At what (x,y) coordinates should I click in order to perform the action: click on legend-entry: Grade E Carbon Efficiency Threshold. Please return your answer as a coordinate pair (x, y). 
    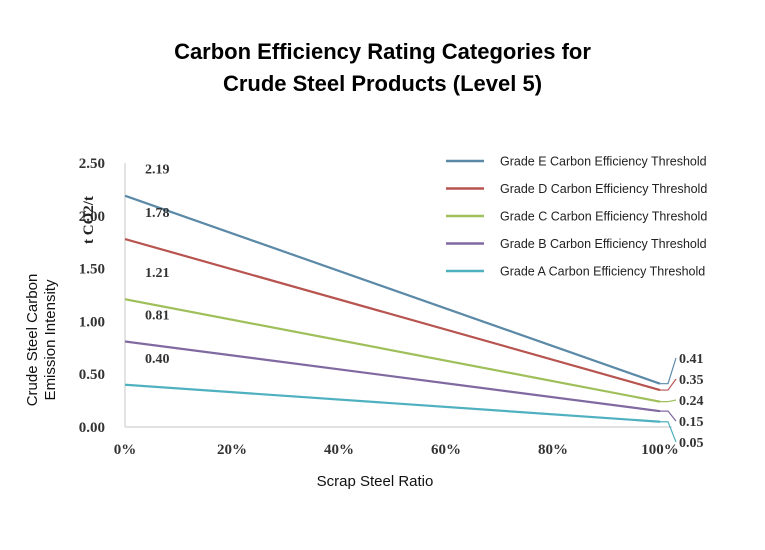
    Looking at the image, I should click on (603, 162).